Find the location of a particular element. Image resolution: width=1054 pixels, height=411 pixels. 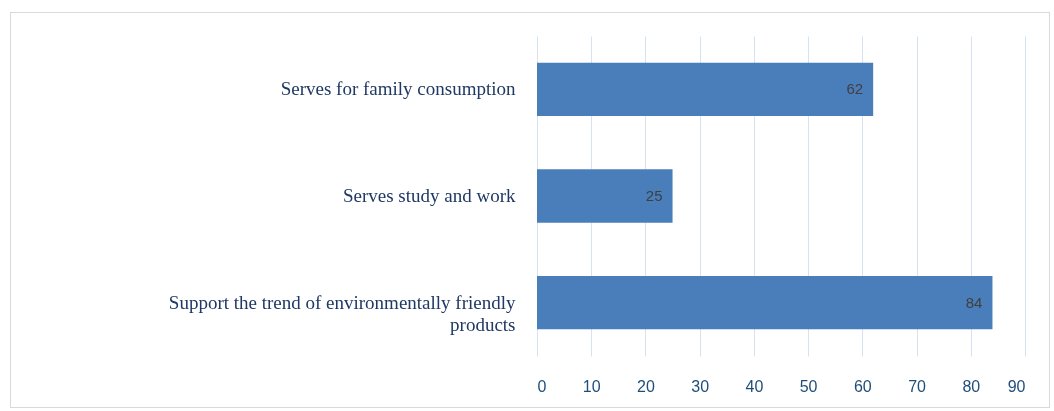

x-tick-label: 80 is located at coordinates (971, 386).